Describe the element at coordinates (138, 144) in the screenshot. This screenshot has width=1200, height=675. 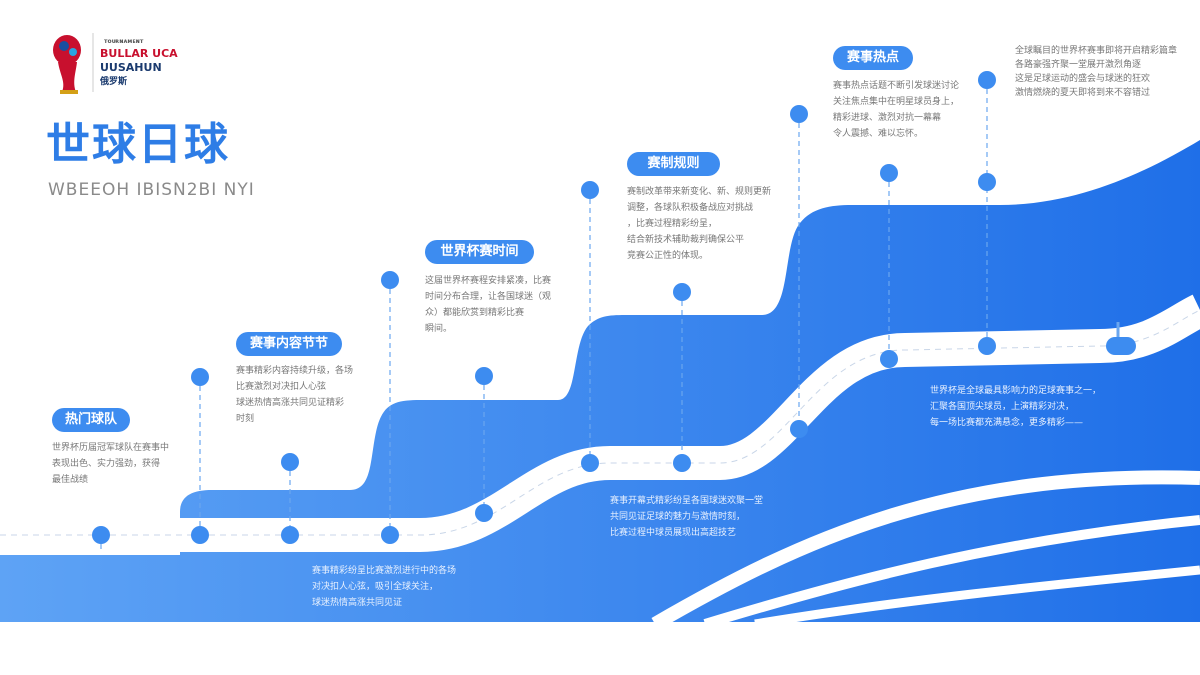
I see `page-title: 世球日球` at that location.